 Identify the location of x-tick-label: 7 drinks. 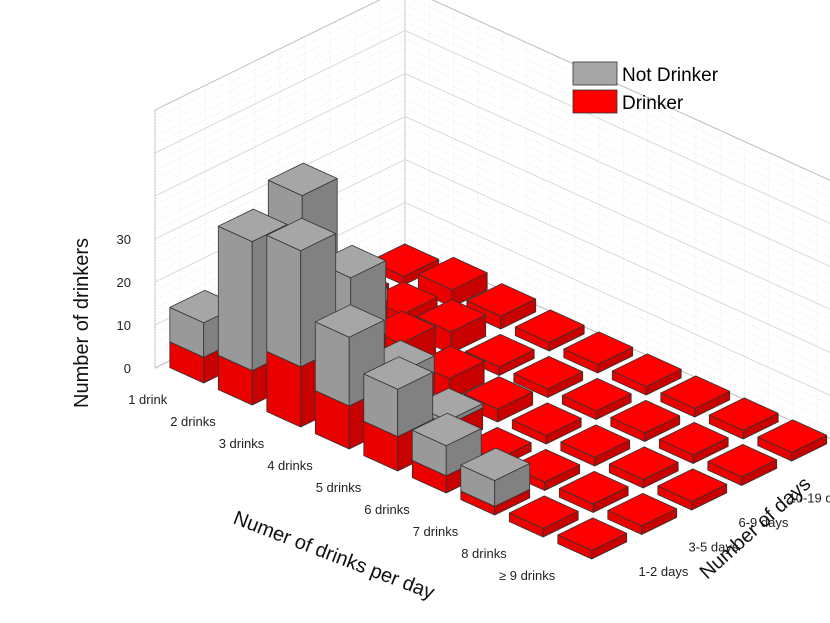
(436, 531).